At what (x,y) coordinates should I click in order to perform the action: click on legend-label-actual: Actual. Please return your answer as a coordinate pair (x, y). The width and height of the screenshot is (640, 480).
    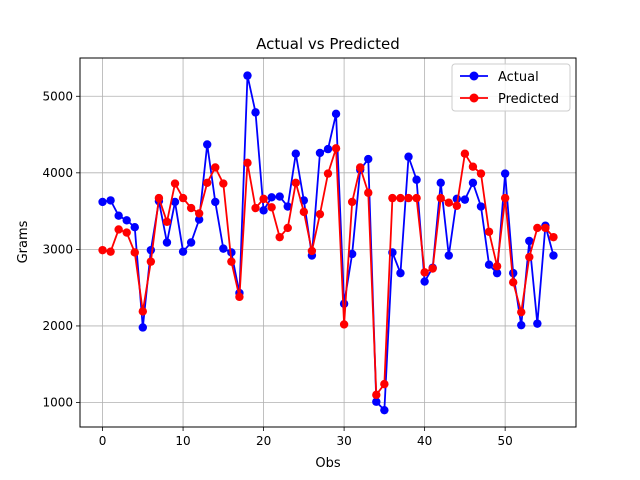
    Looking at the image, I should click on (518, 77).